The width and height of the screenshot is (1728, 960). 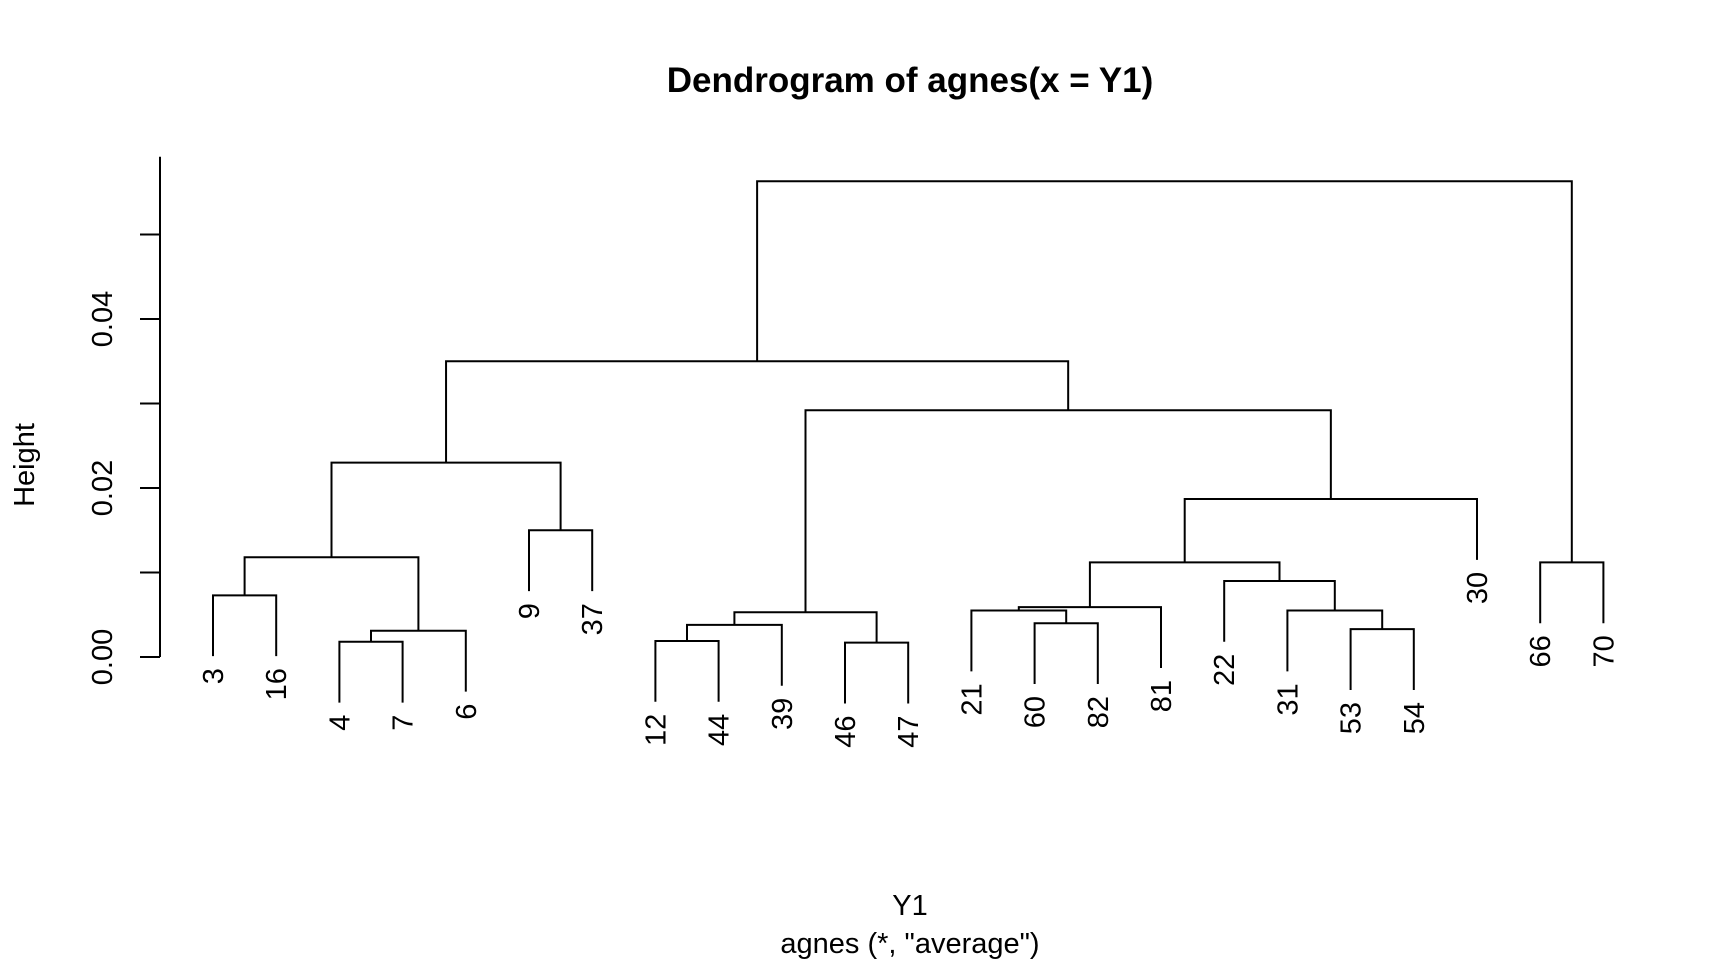 I want to click on leaf-label-3: 3, so click(x=214, y=676).